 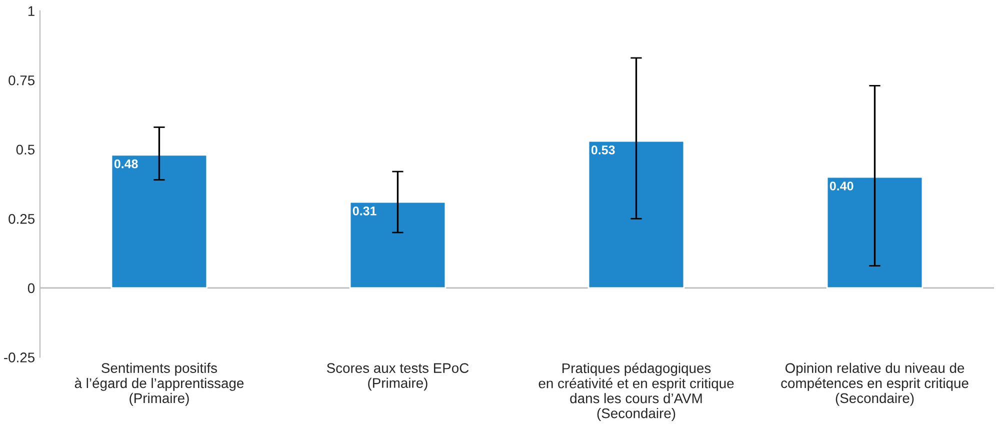 I want to click on y-tick-label: 0, so click(x=31, y=288).